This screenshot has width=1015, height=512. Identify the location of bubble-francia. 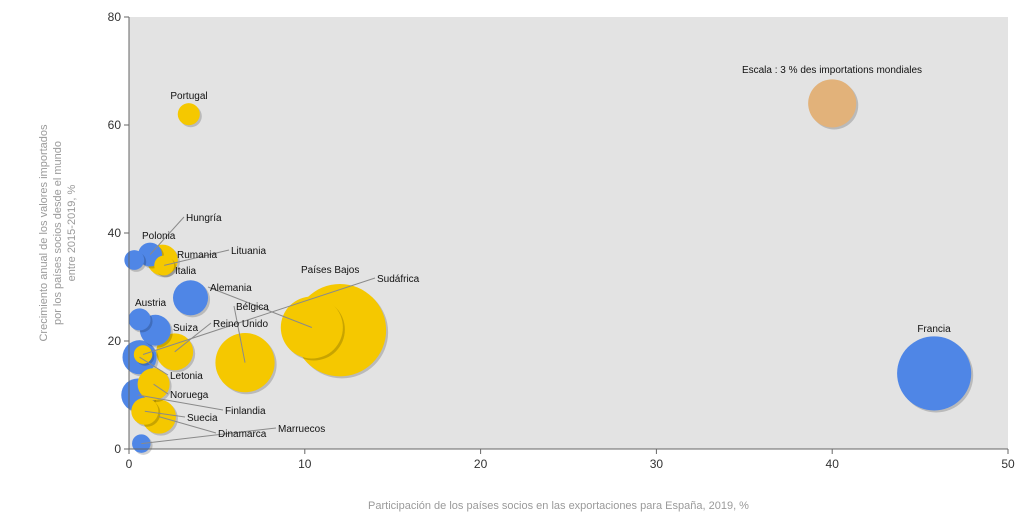
(935, 374).